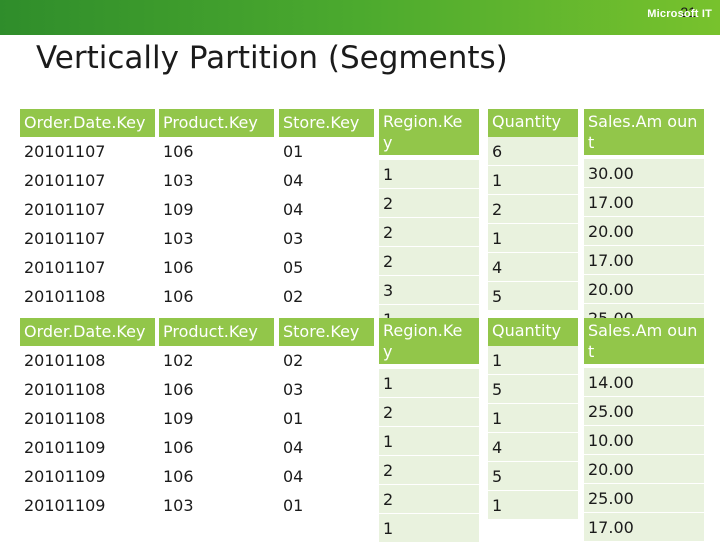  I want to click on table-cell: 05, so click(326, 267).